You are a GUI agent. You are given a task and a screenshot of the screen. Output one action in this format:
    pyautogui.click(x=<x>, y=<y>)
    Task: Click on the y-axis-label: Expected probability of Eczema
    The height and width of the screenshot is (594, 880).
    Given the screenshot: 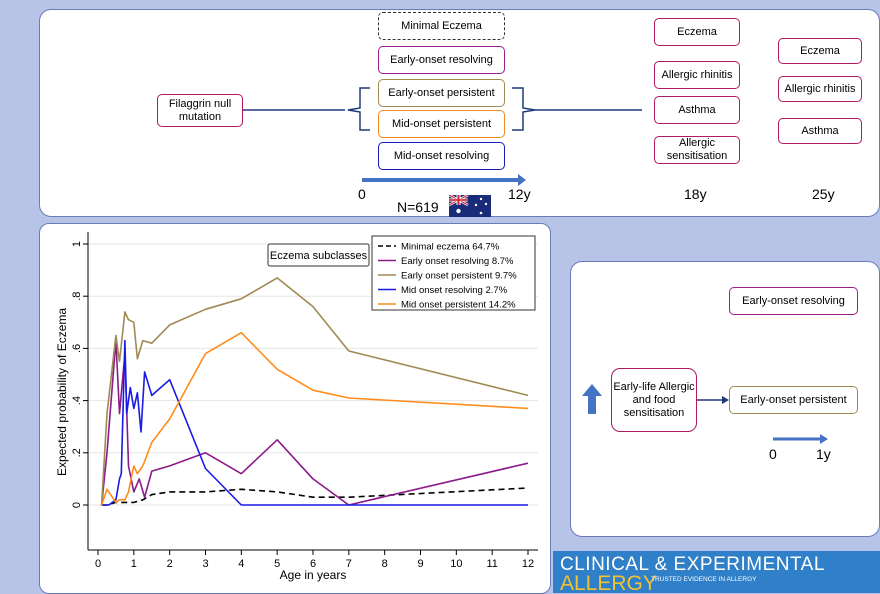 What is the action you would take?
    pyautogui.click(x=62, y=392)
    